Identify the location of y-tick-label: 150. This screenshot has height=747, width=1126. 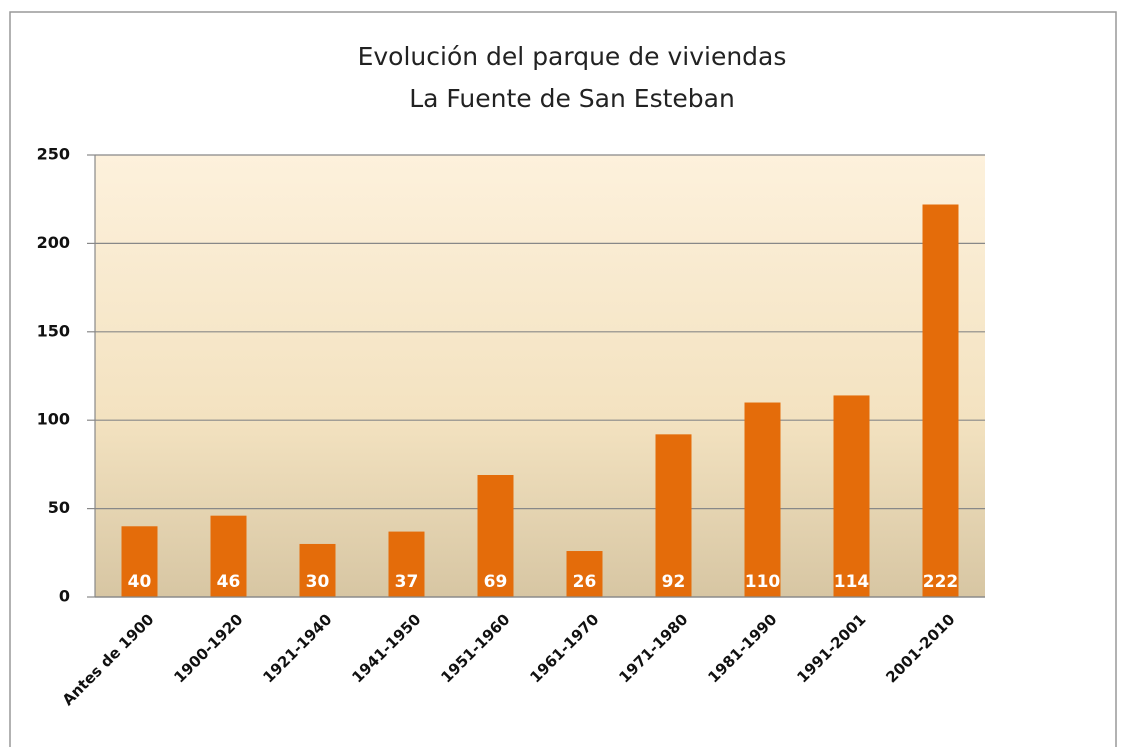
(53, 330).